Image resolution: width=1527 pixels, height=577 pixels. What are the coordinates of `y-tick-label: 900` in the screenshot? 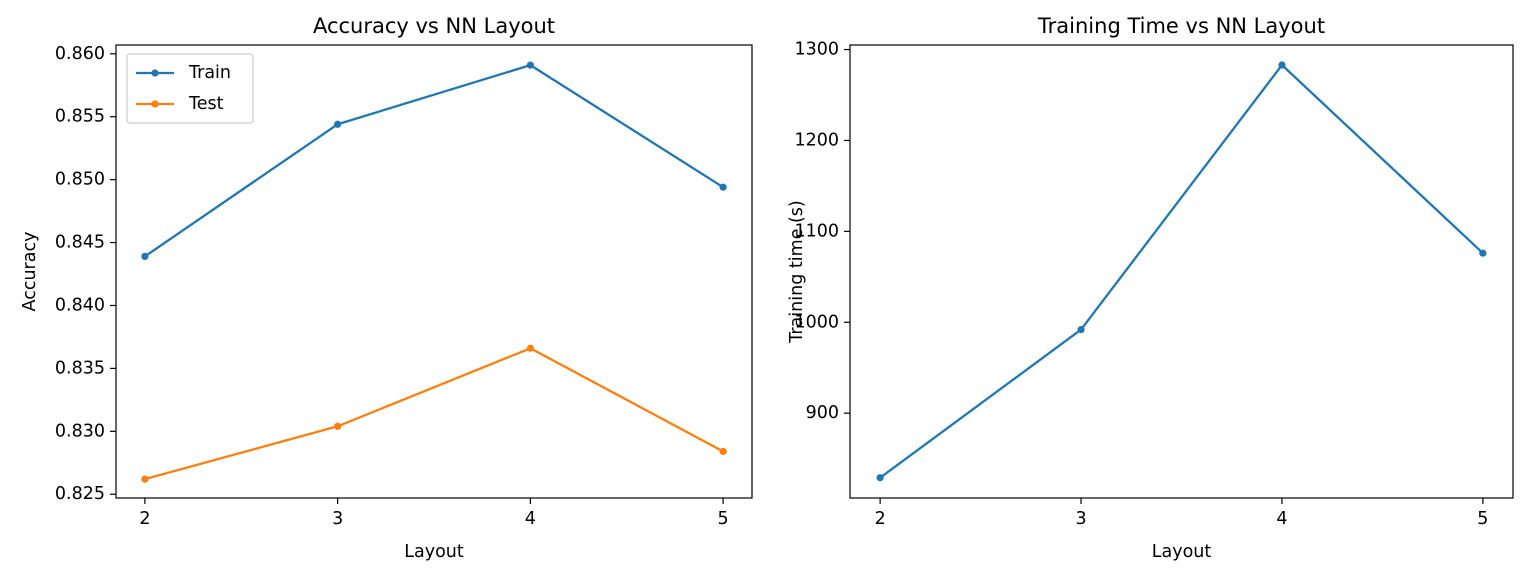 It's located at (822, 413).